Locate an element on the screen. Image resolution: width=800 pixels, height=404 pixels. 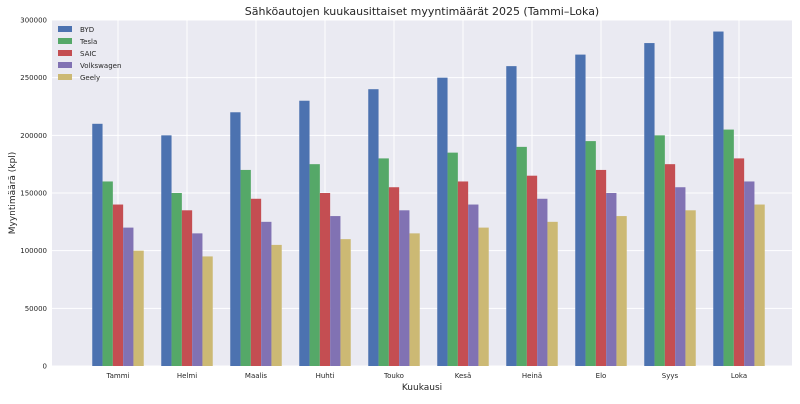
legend-swatch-geely is located at coordinates (65, 77).